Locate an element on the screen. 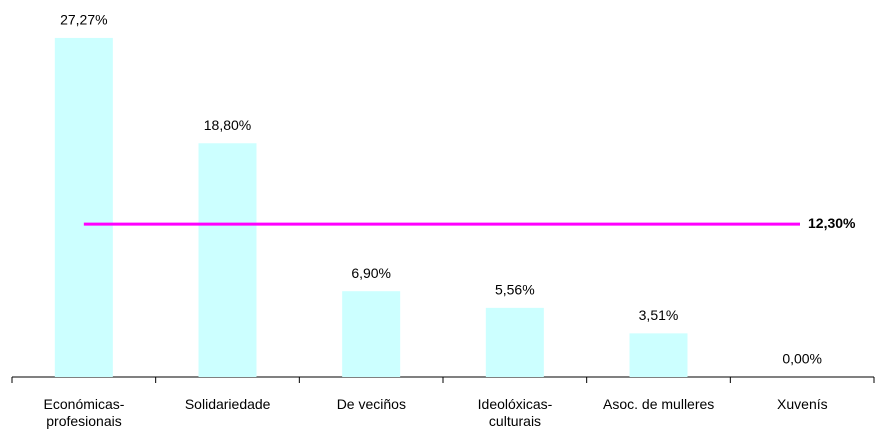  x-tick-label: Económicas- profesionais is located at coordinates (84, 412).